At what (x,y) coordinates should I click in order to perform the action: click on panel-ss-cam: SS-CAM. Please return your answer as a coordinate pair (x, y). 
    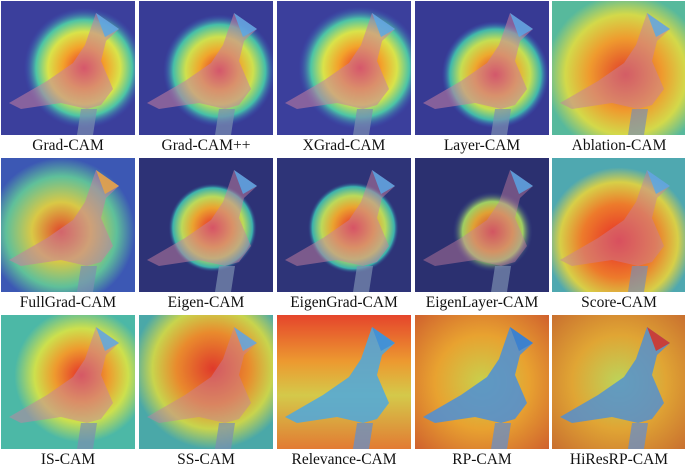
    Looking at the image, I should click on (206, 391).